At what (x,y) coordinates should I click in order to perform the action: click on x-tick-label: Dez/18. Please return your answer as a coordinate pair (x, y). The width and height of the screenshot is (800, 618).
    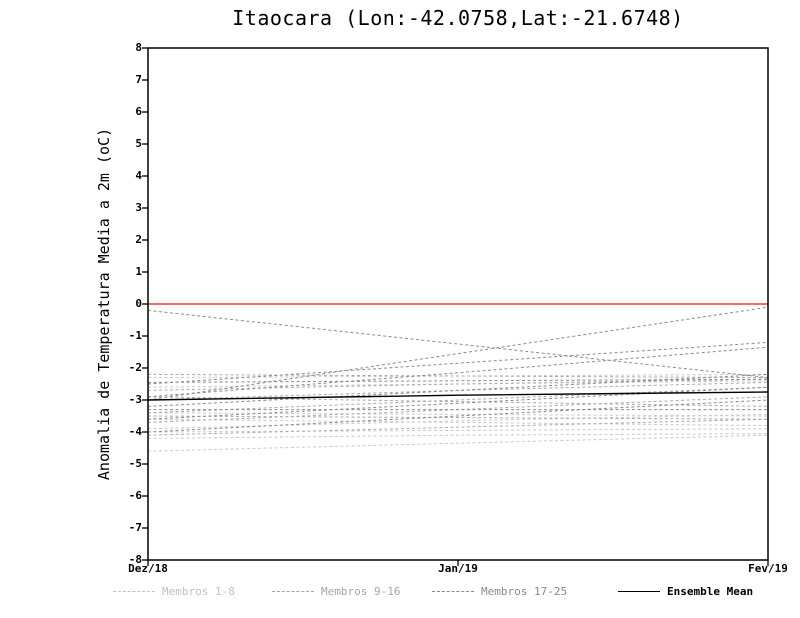
    Looking at the image, I should click on (148, 568).